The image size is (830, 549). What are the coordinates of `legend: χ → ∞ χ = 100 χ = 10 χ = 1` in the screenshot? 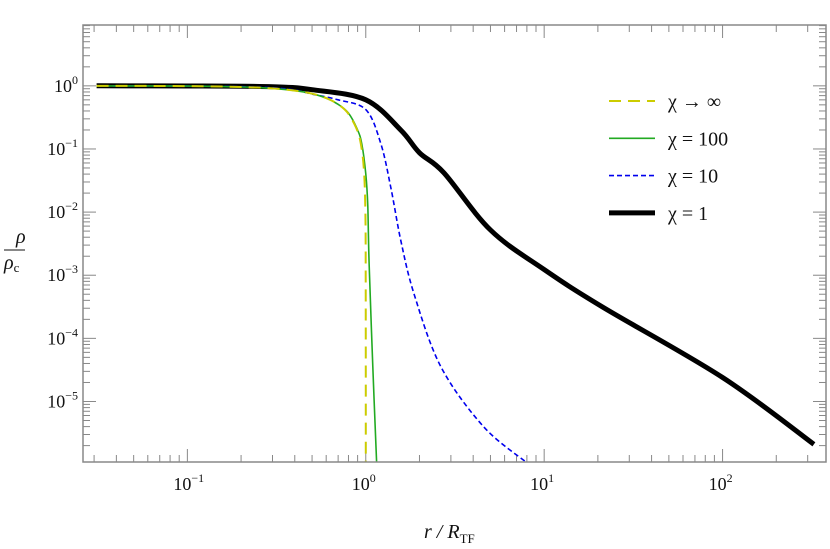 It's located at (668, 158).